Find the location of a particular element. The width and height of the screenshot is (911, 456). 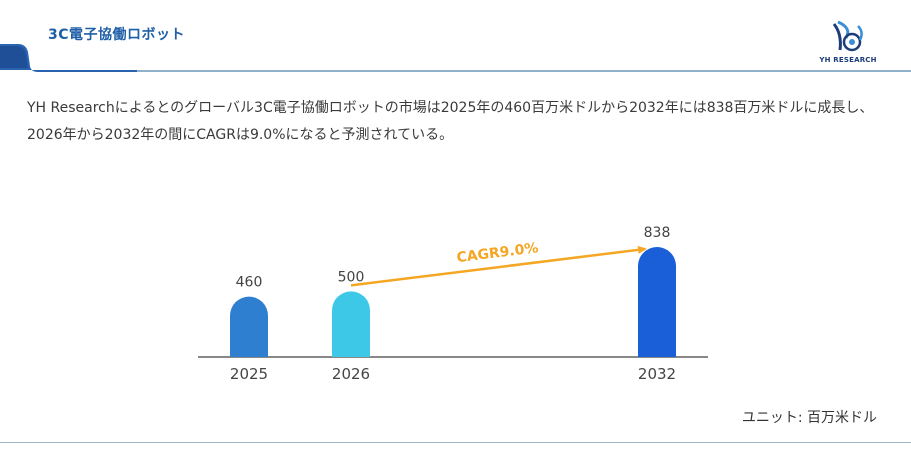

bar-2026 is located at coordinates (351, 324).